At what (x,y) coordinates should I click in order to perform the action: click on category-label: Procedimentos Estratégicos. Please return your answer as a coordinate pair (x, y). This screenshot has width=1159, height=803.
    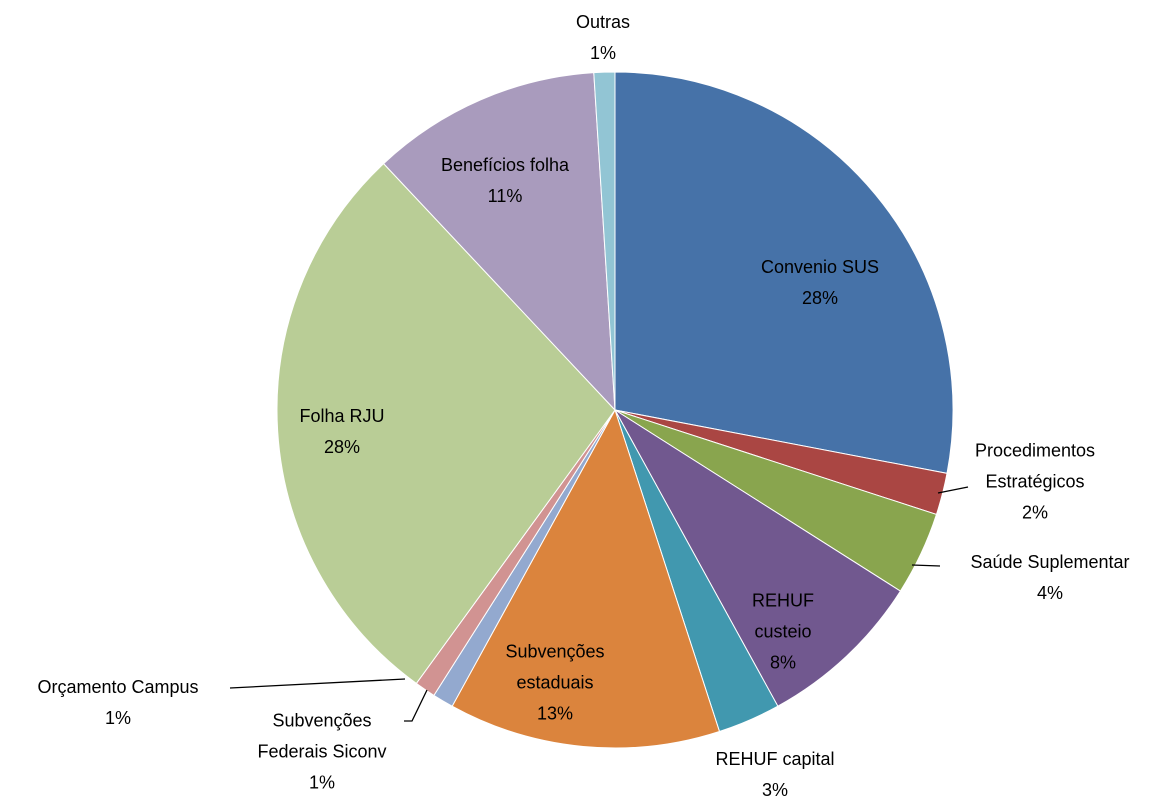
    Looking at the image, I should click on (1035, 466).